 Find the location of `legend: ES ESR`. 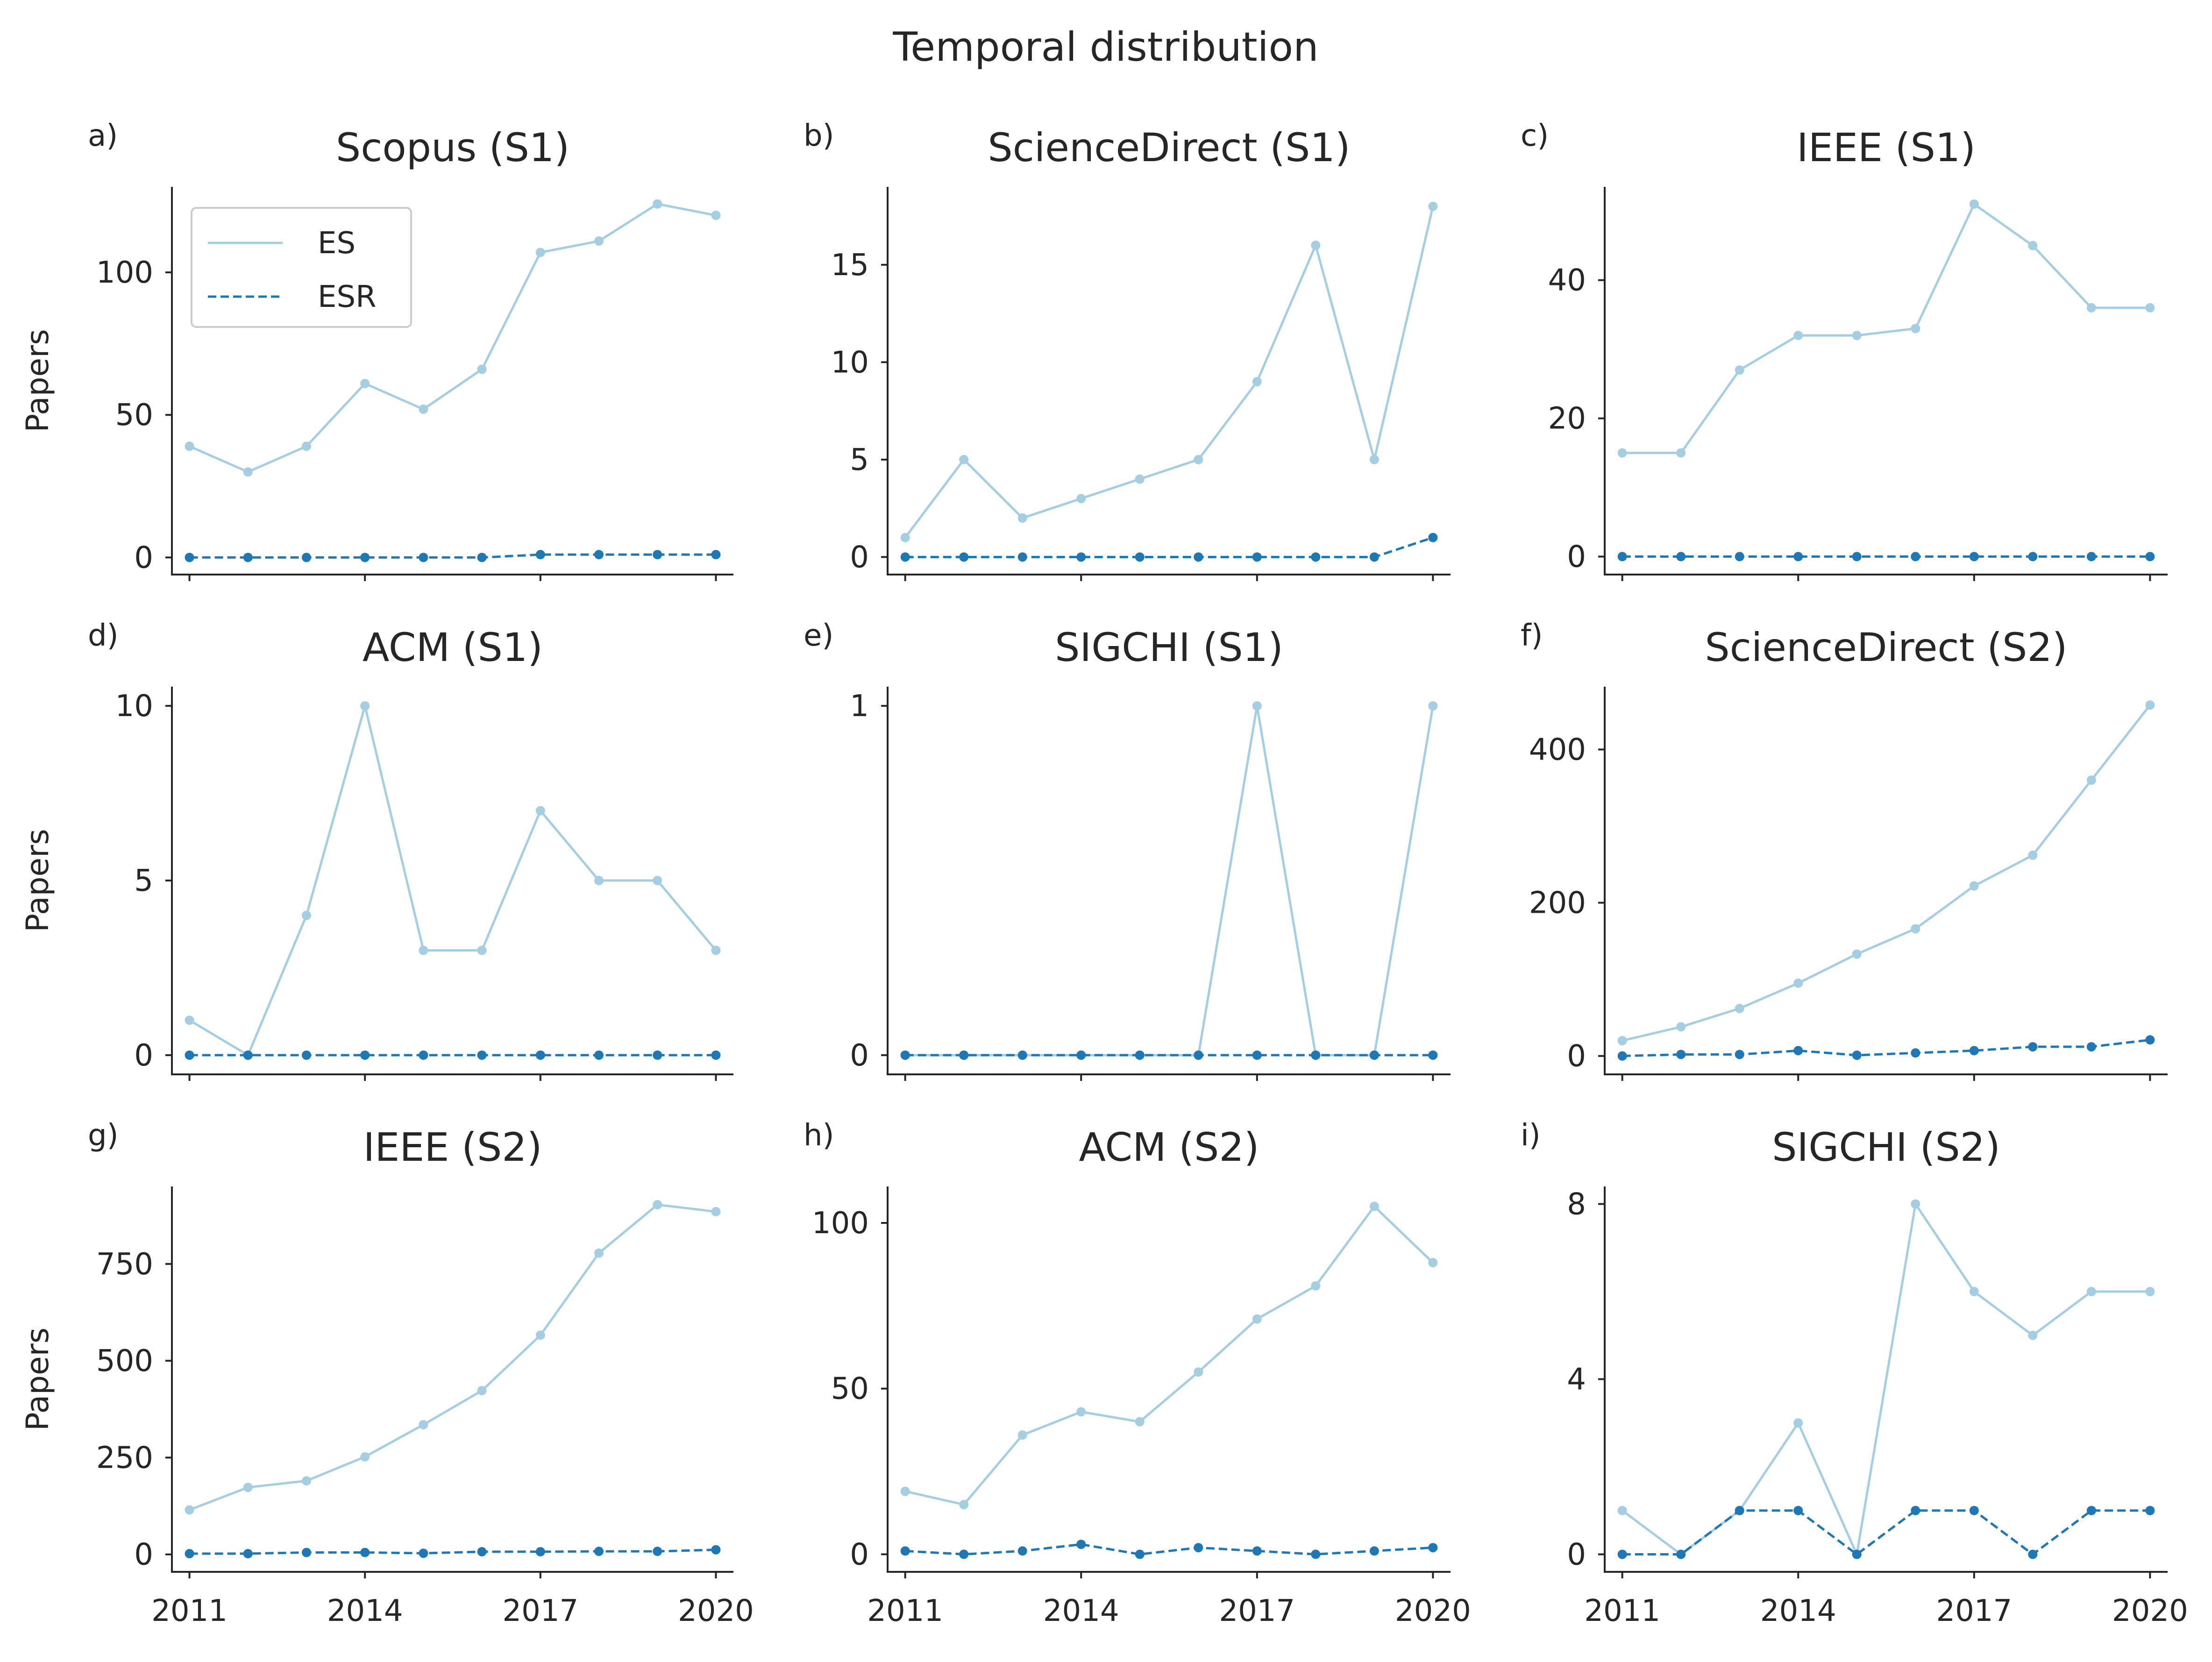

legend: ES ESR is located at coordinates (301, 267).